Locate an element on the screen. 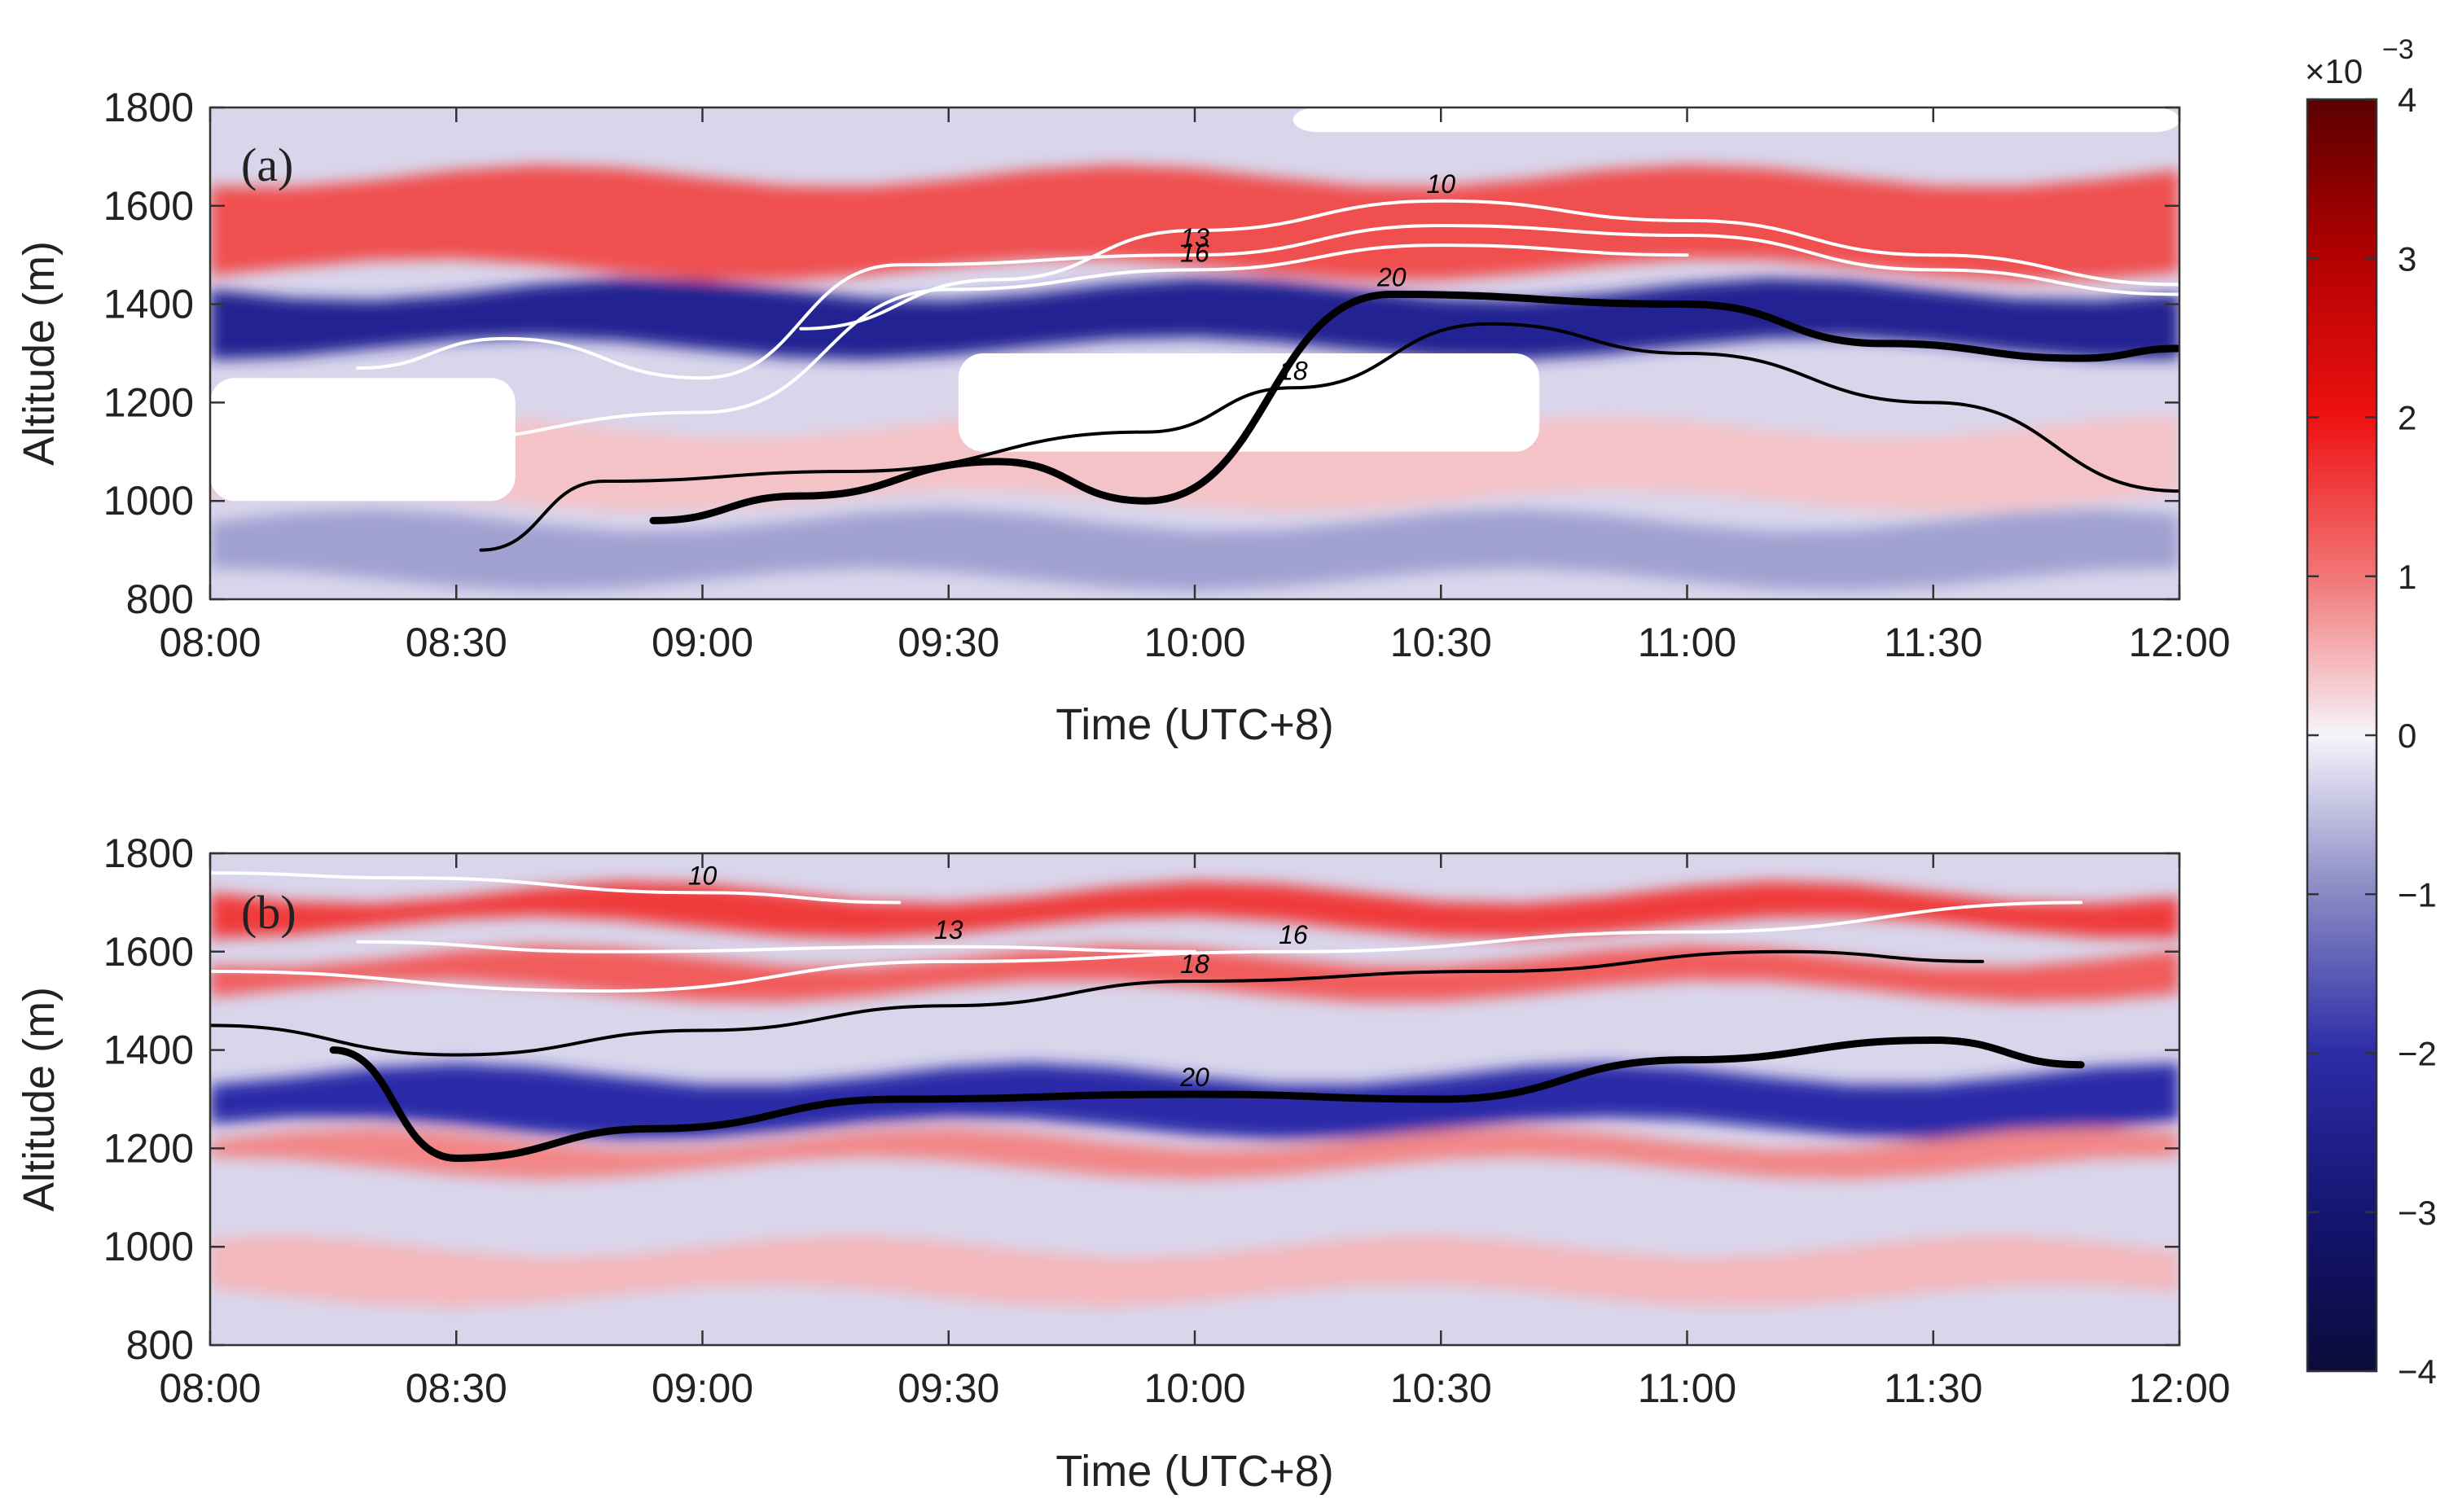 The image size is (2449, 1512). x-axis-label-b: Time (UTC+8) is located at coordinates (1195, 1471).